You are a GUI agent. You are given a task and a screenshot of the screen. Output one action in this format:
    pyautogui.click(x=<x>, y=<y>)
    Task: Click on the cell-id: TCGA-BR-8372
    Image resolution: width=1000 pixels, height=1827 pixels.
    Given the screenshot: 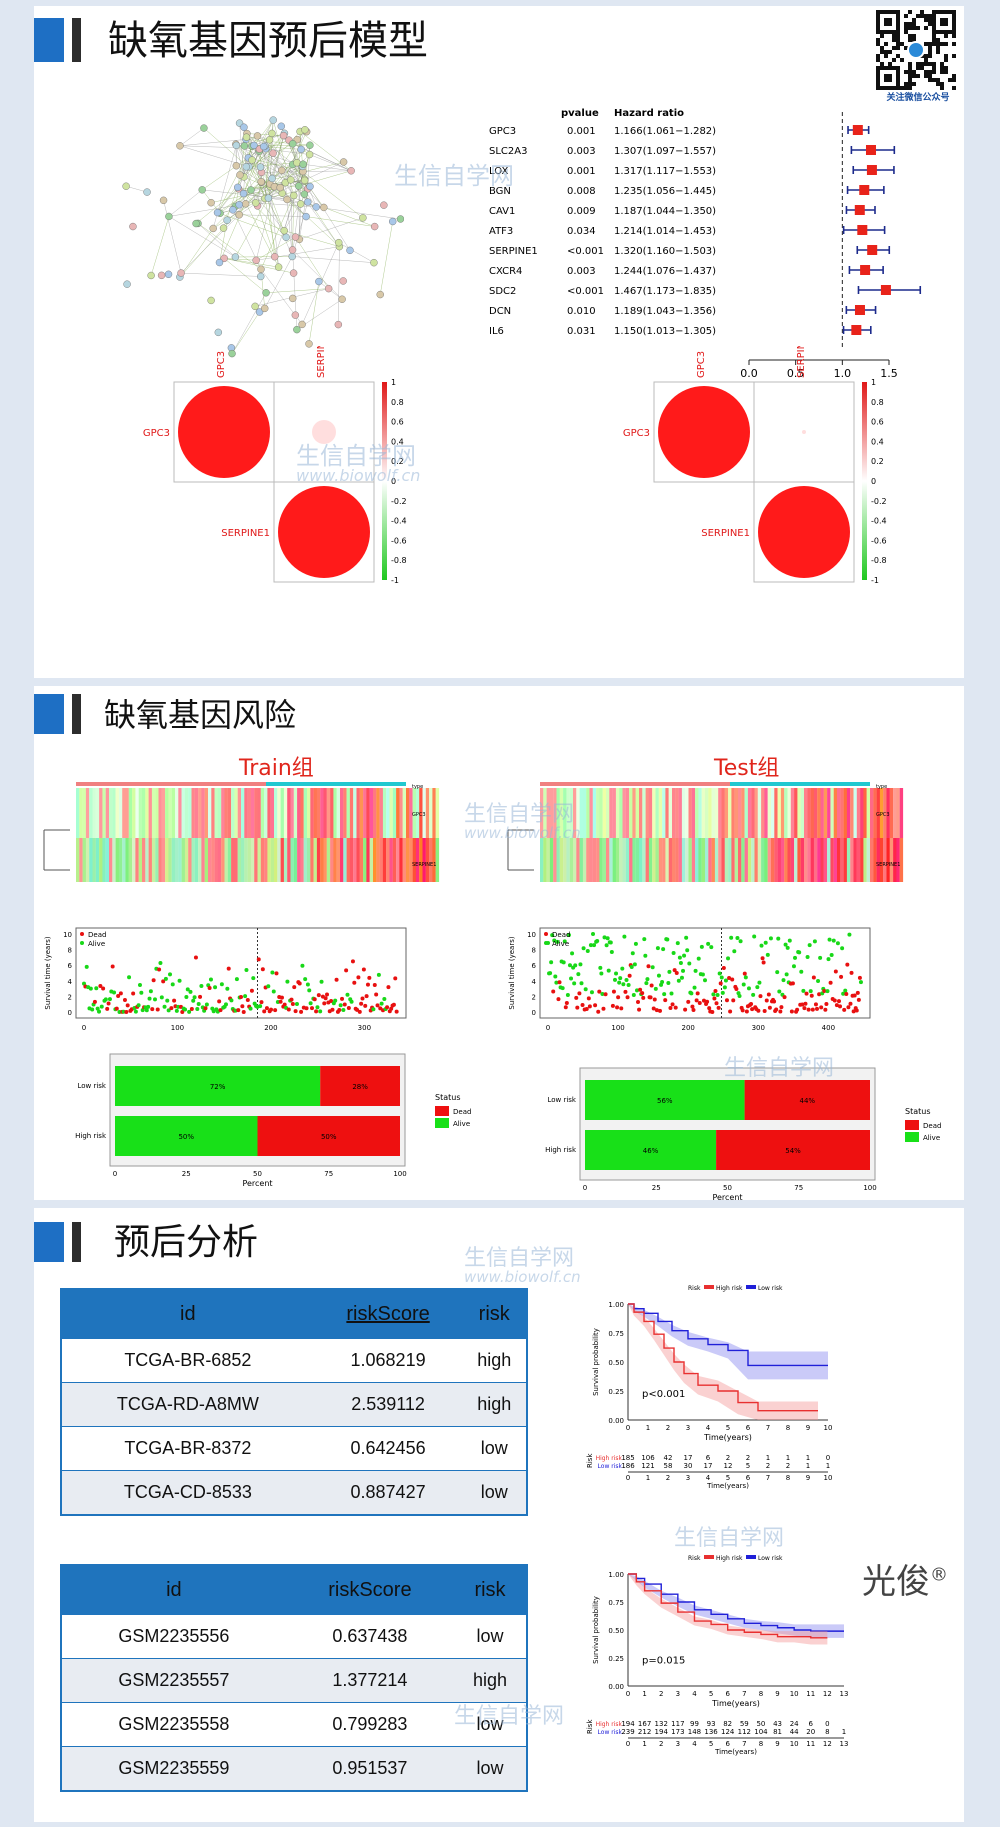 What is the action you would take?
    pyautogui.click(x=187, y=1448)
    